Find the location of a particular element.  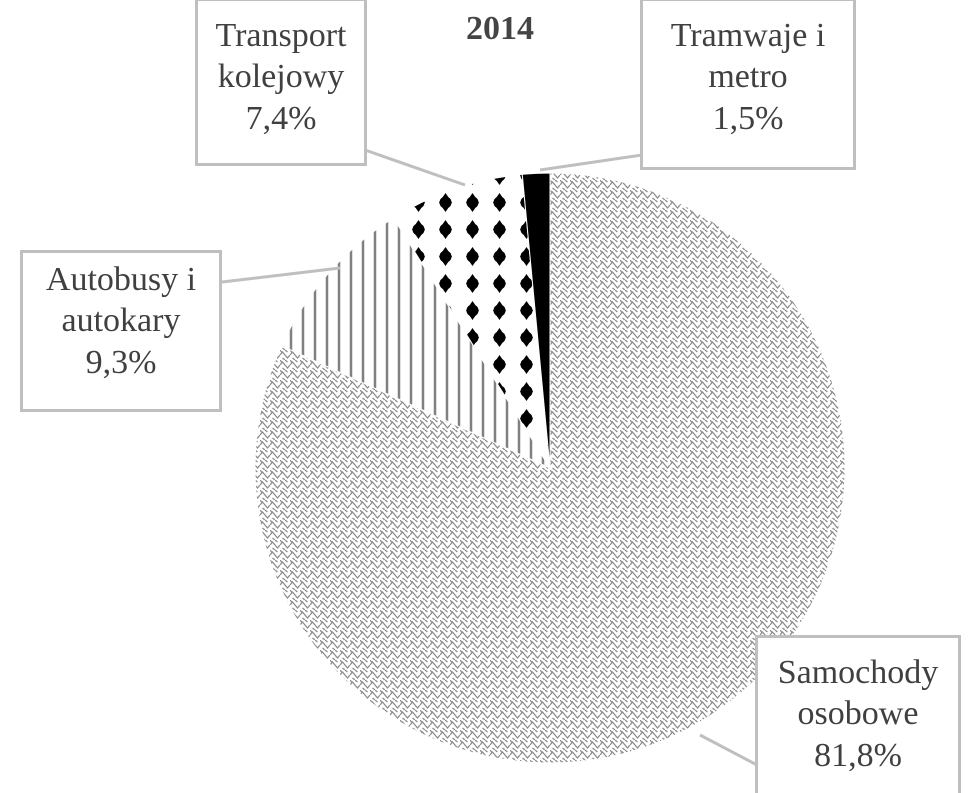

data-callout: Autobusy i autokary 9,3% is located at coordinates (121, 331).